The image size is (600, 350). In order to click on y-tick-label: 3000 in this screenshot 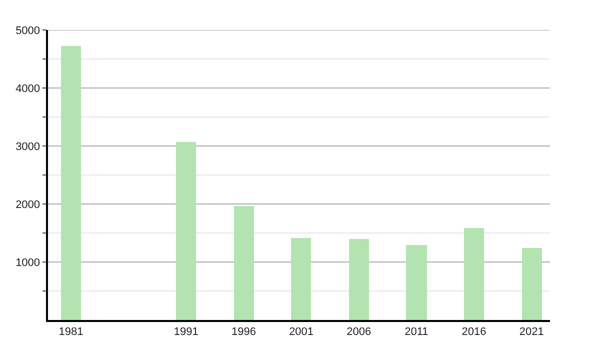, I will do `click(28, 146)`.